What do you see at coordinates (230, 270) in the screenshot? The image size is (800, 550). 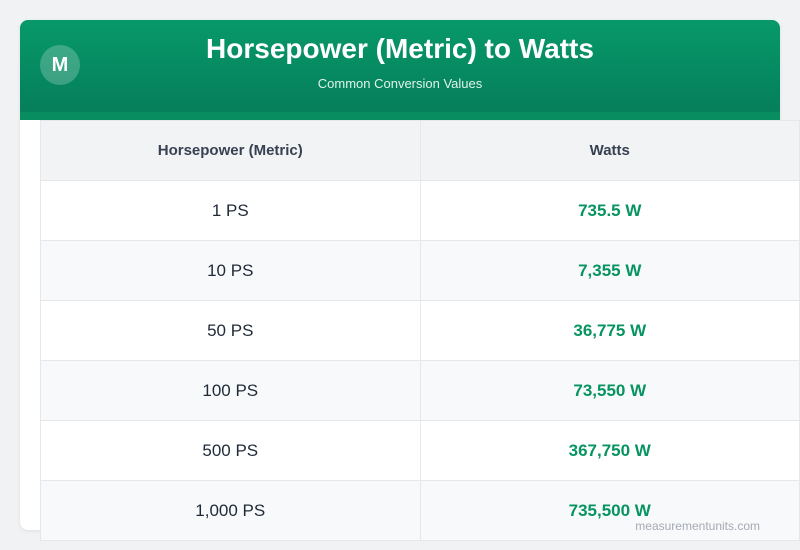 I see `horsepower-cell: 10 PS` at bounding box center [230, 270].